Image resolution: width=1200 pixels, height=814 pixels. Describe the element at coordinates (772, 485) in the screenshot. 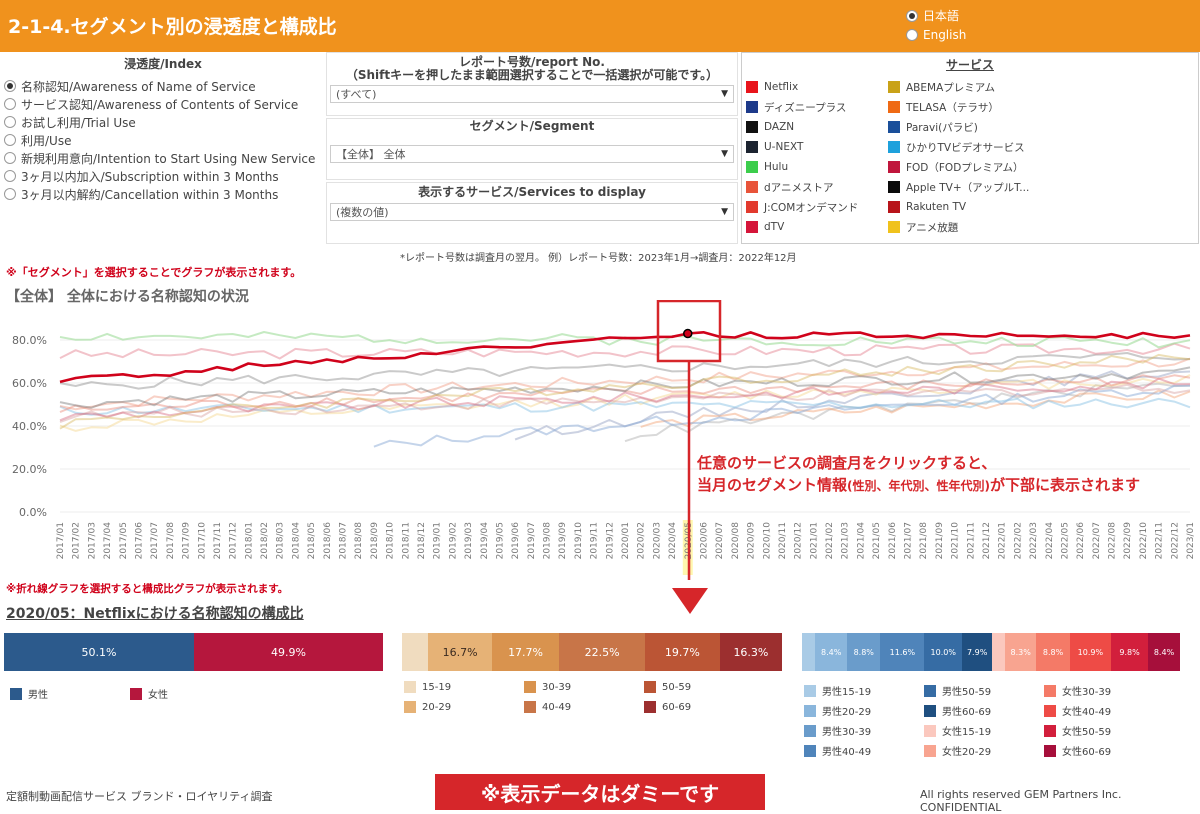

I see `callout-line-2a: 当月のセグメント情報` at that location.